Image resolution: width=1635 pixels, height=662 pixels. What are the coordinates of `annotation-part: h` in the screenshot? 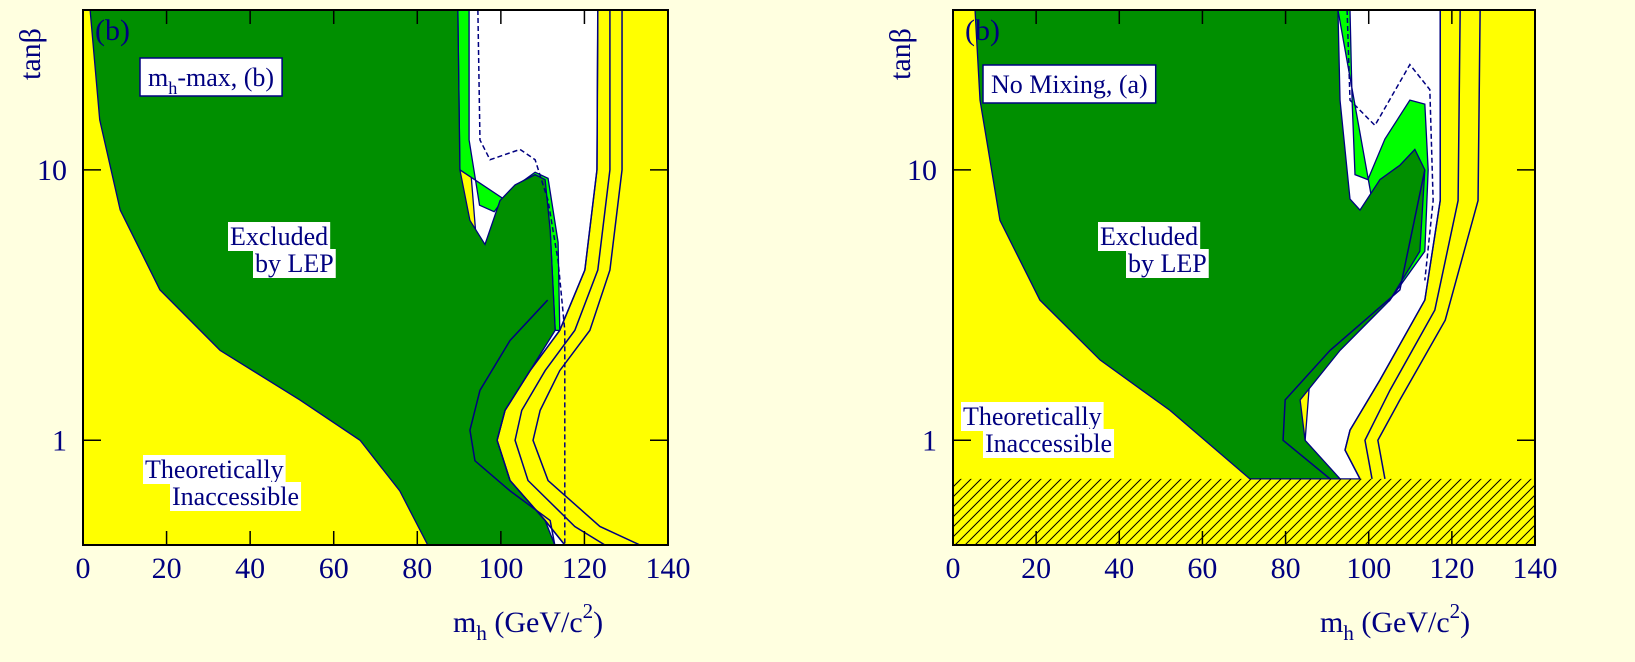 It's located at (172, 88).